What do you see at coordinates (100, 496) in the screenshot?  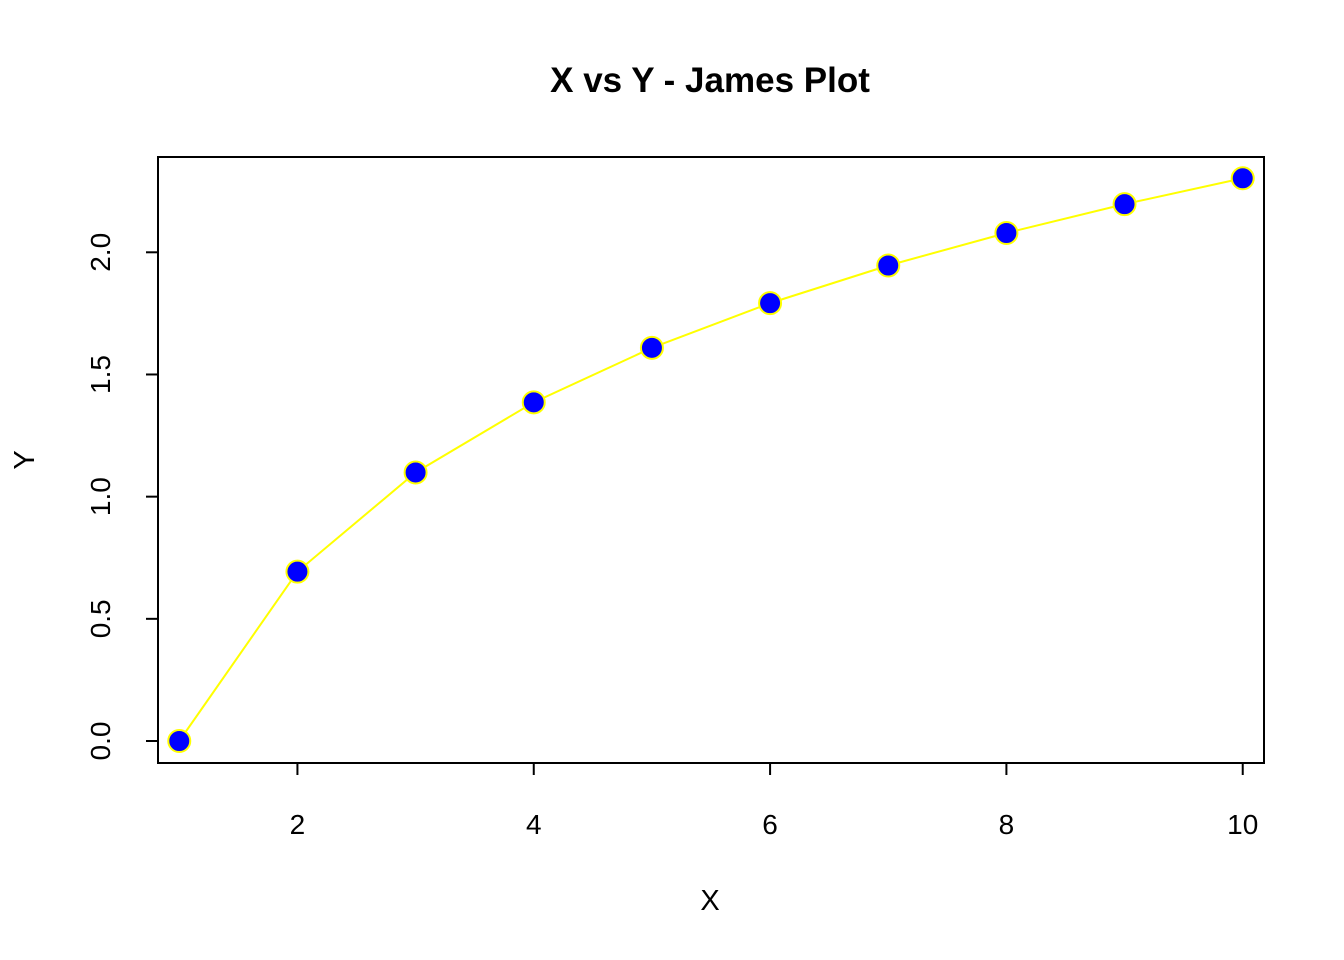 I see `y-tick-label: 1.0` at bounding box center [100, 496].